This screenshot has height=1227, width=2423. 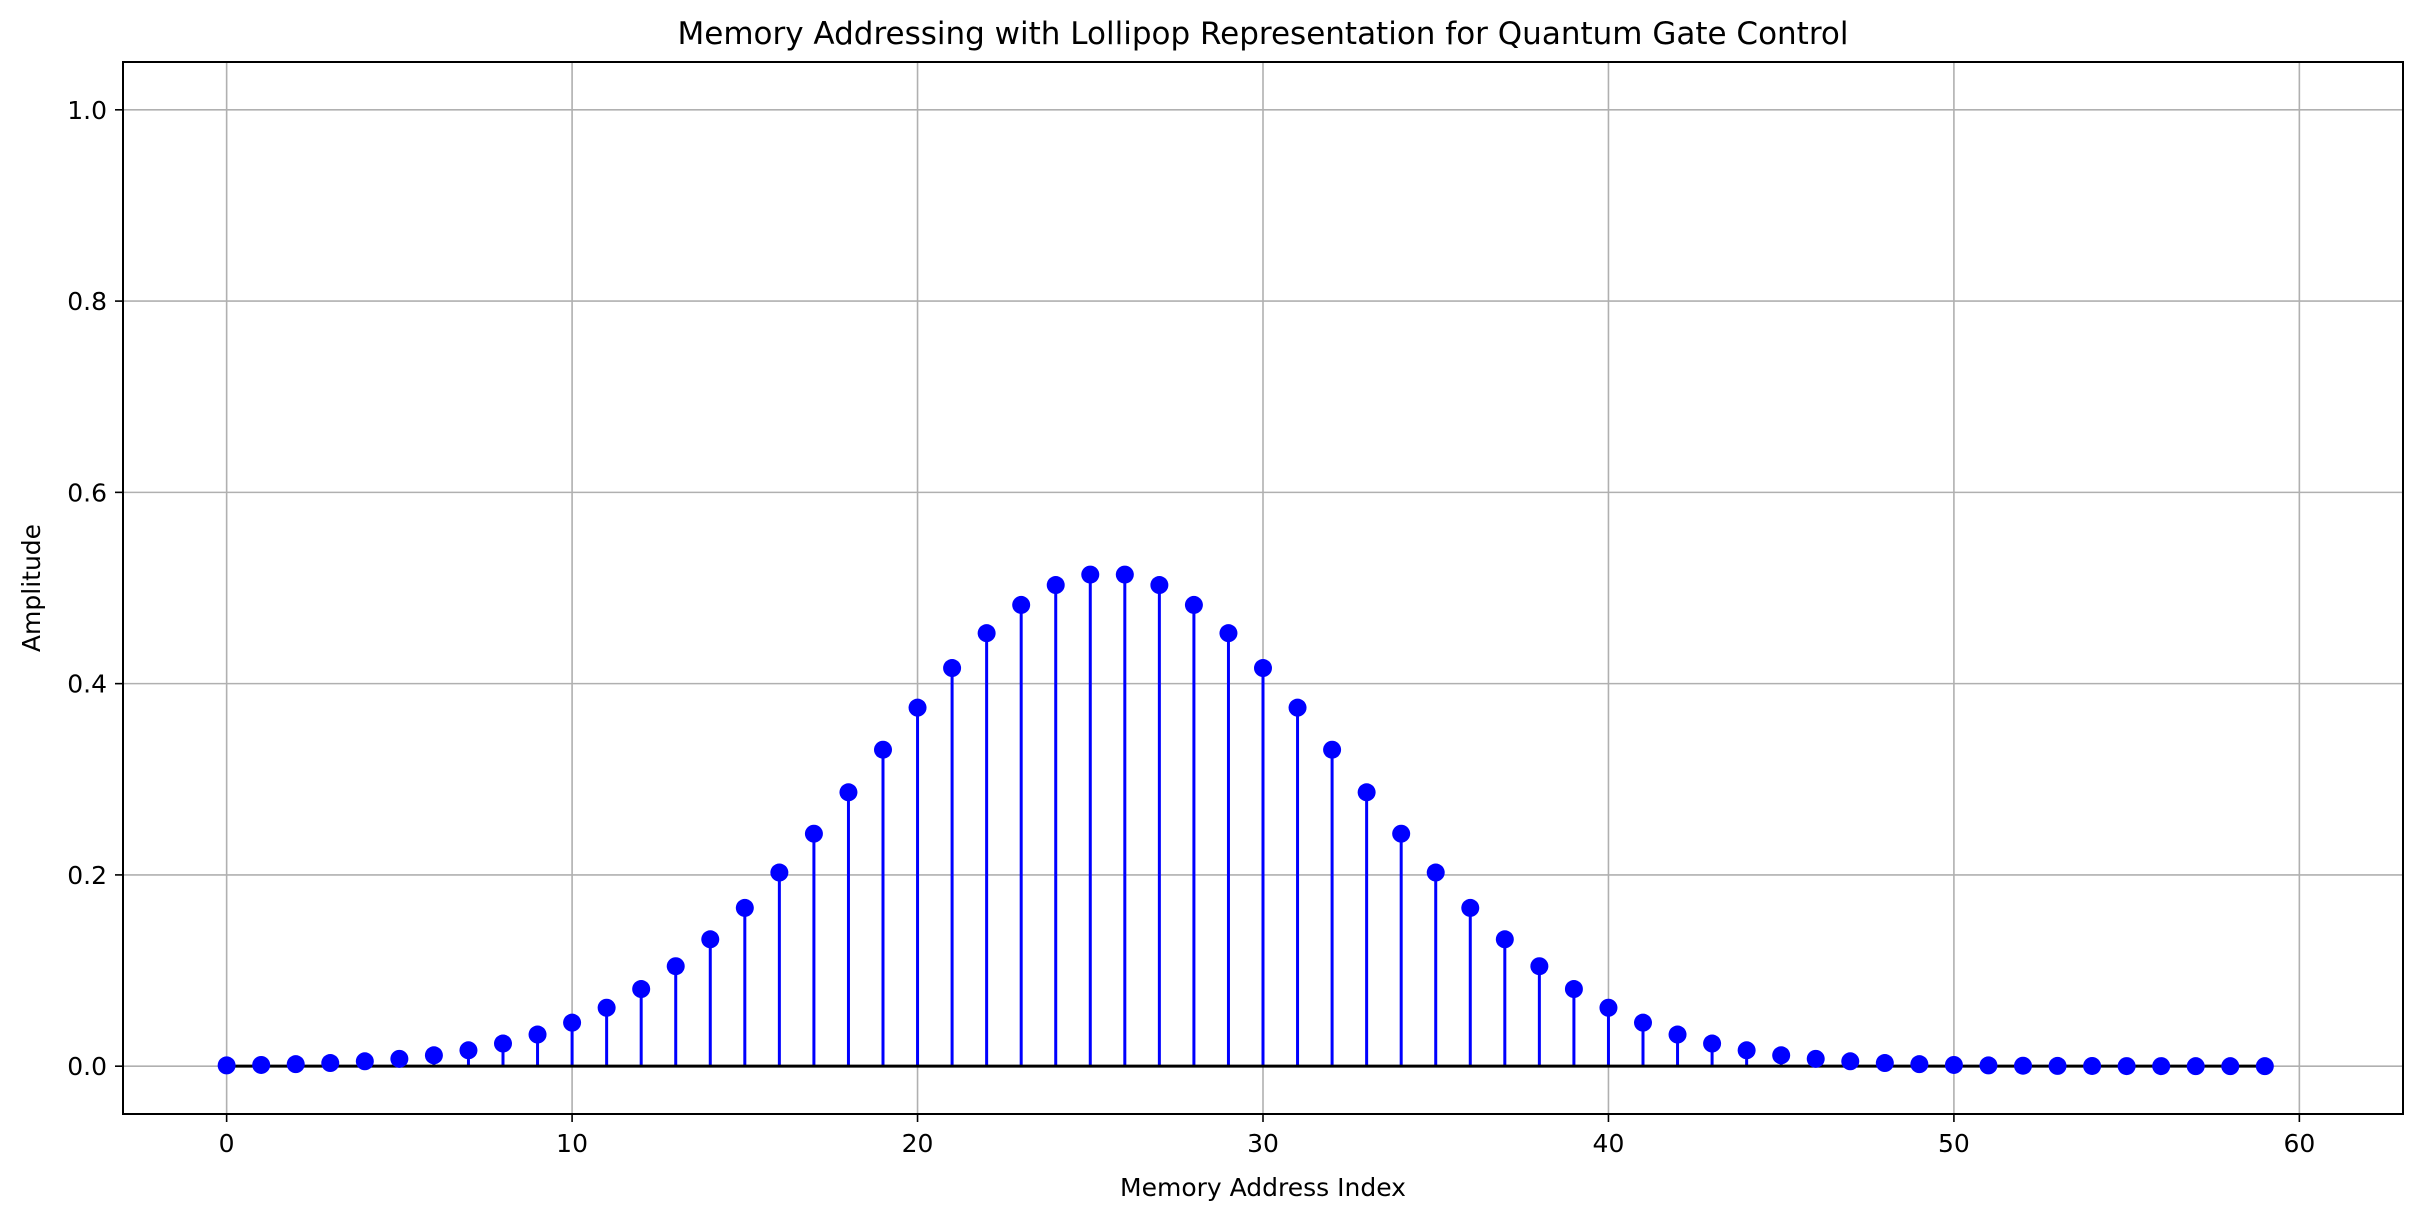 I want to click on y-tick-label: 0.6, so click(x=87, y=492).